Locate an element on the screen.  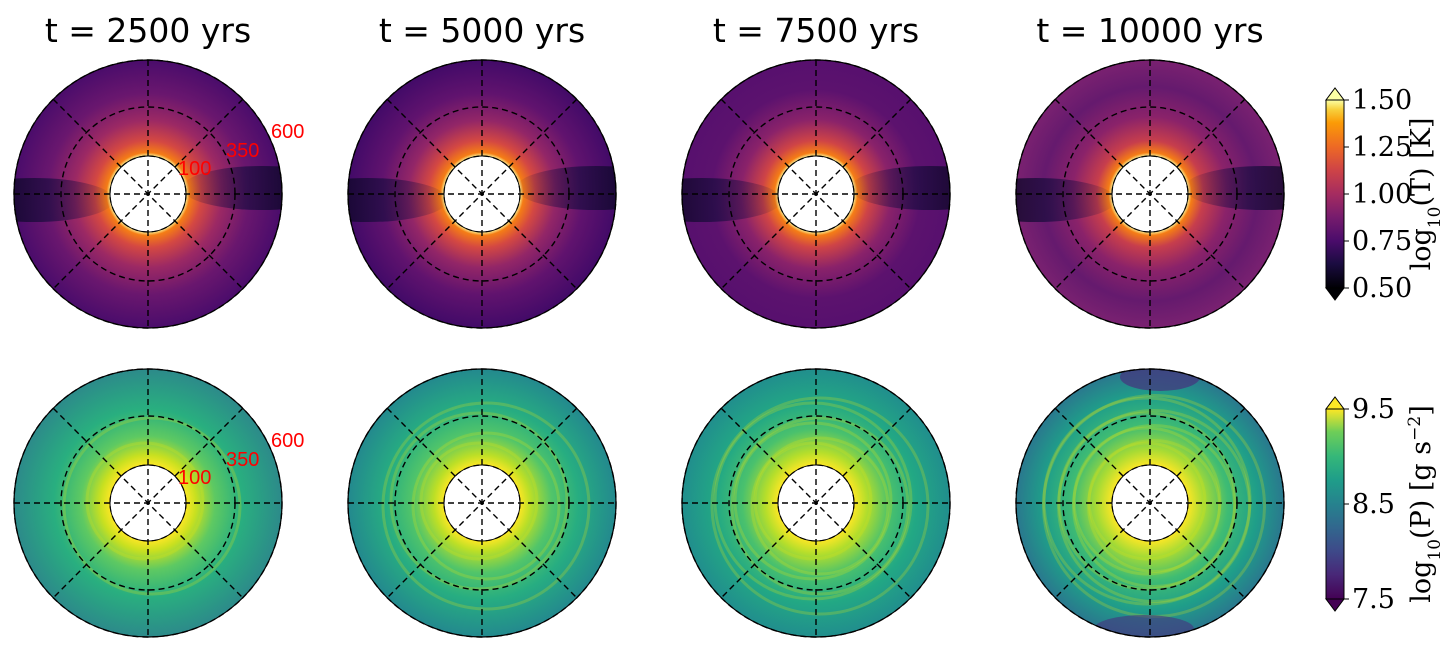
colorbar-tick-label: 8.5 is located at coordinates (1373, 504).